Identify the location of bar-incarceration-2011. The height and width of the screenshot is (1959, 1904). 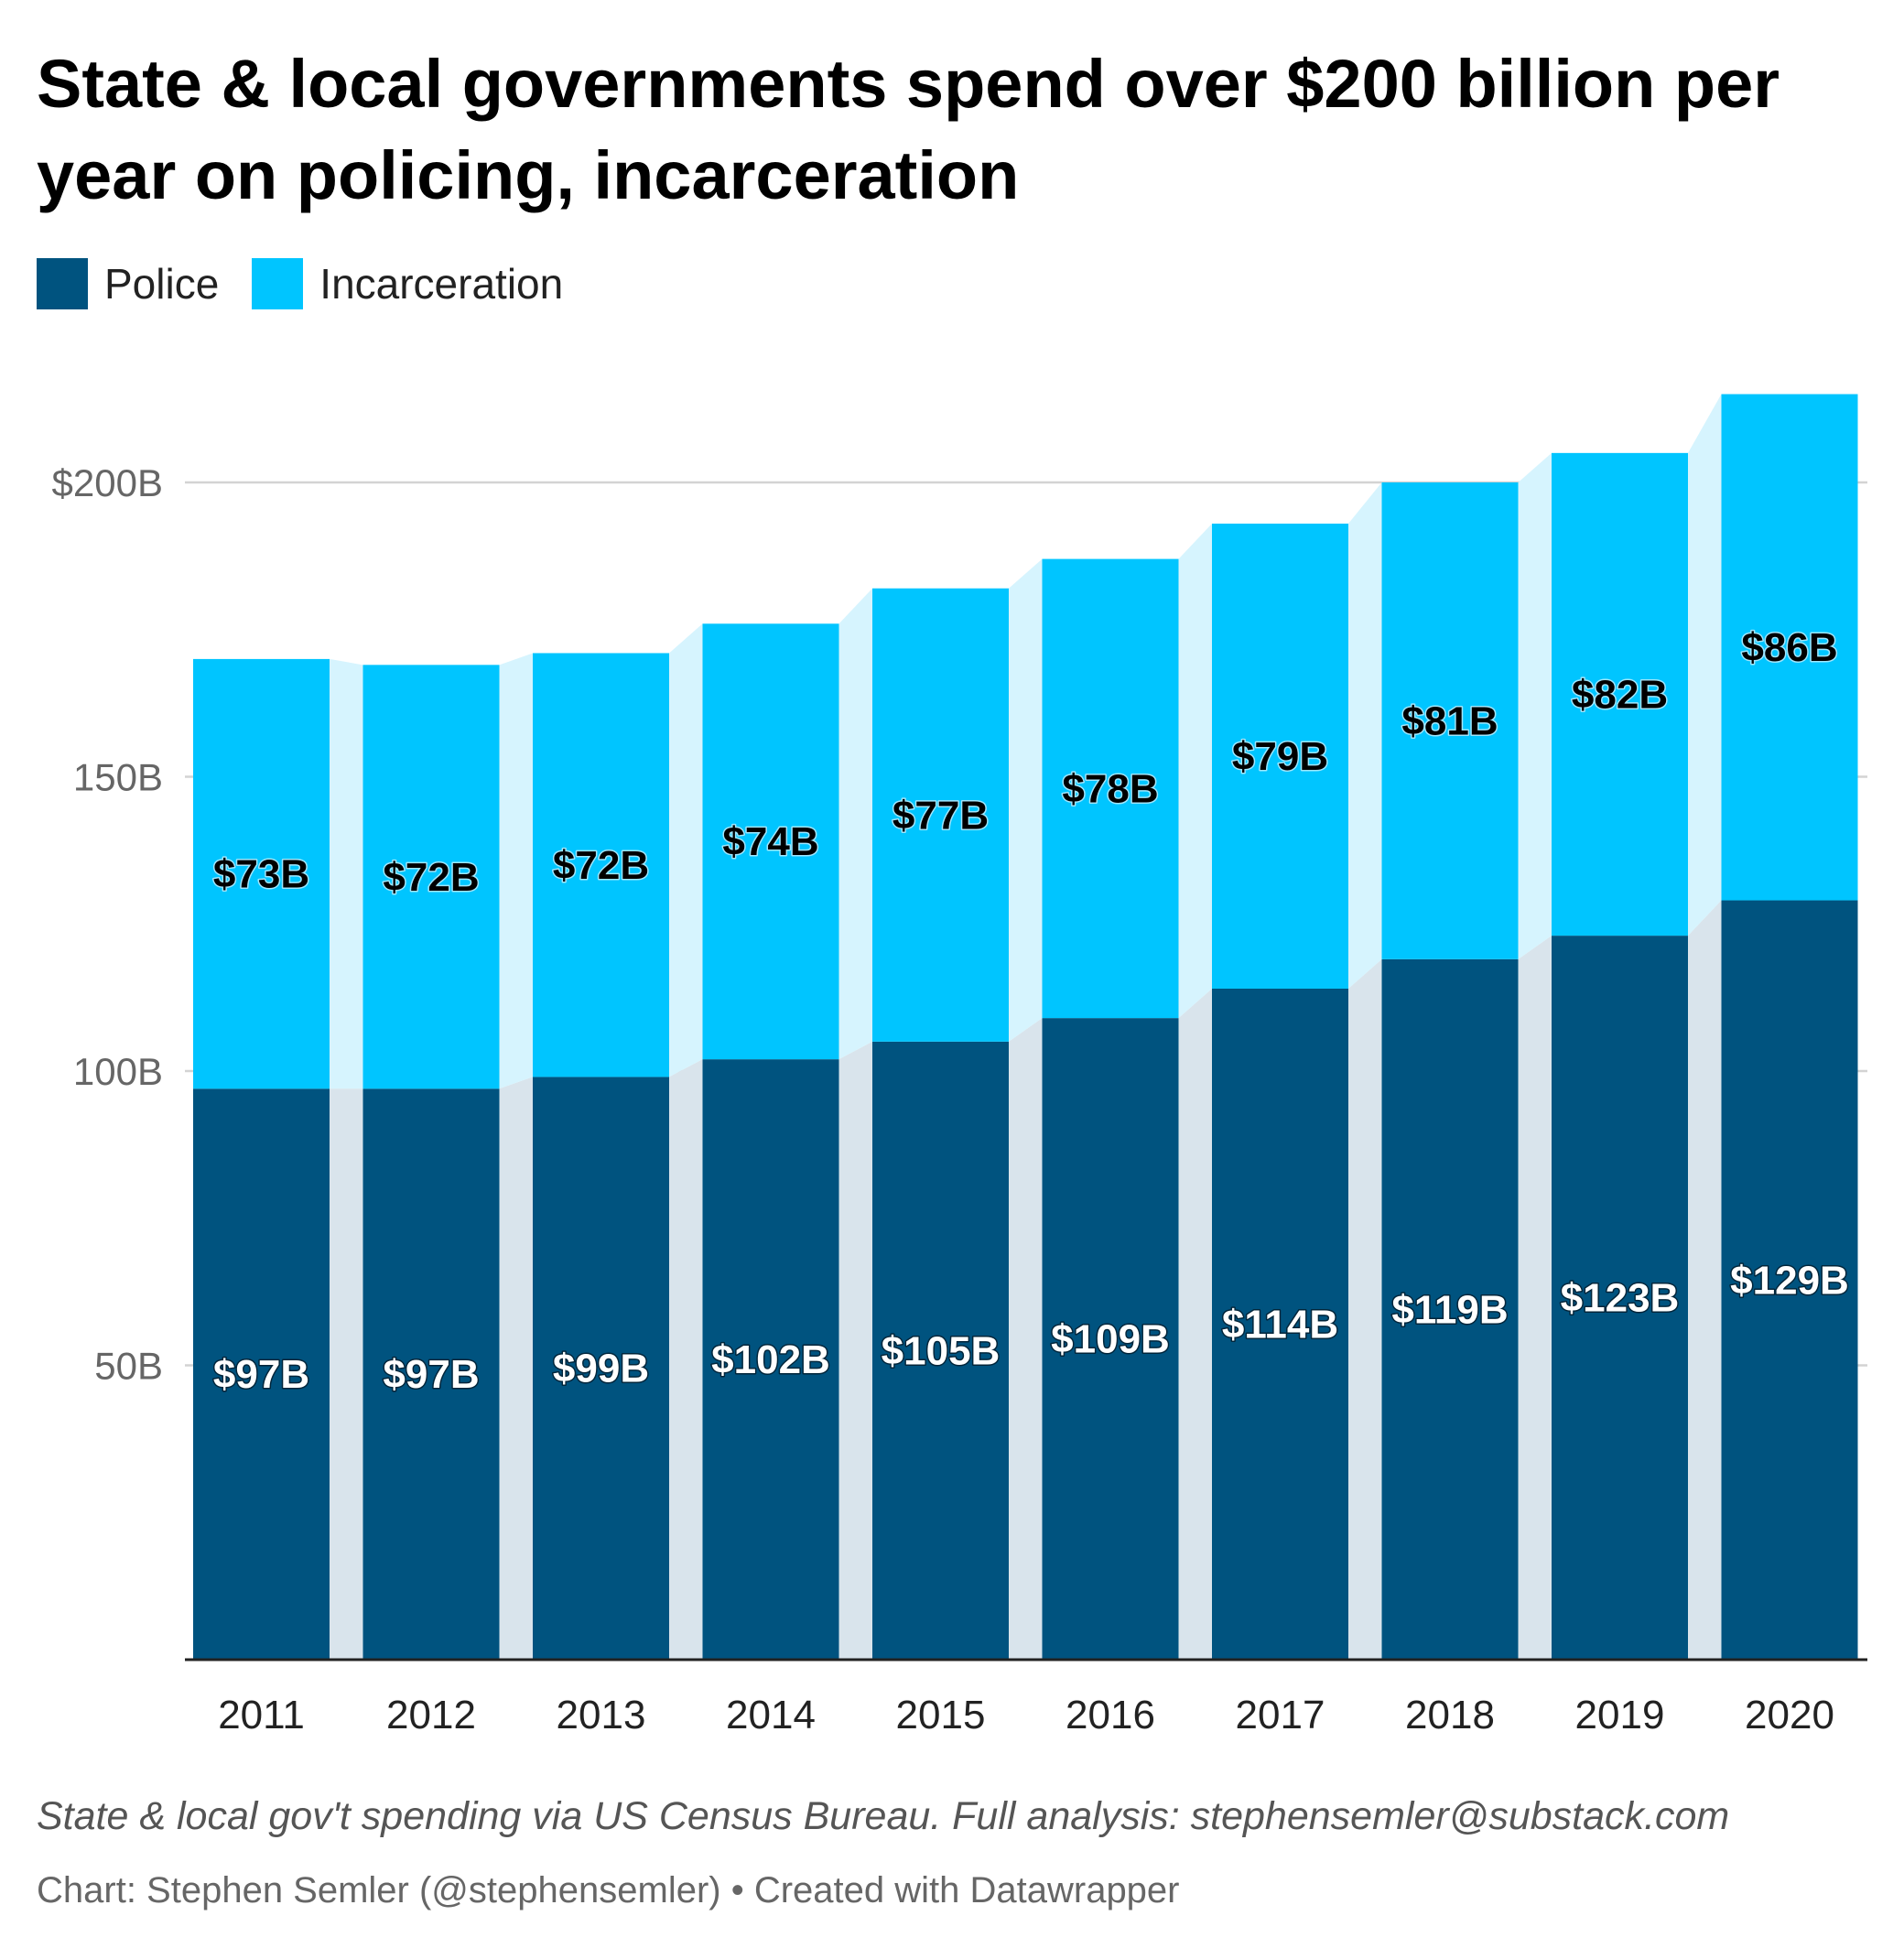
(261, 873).